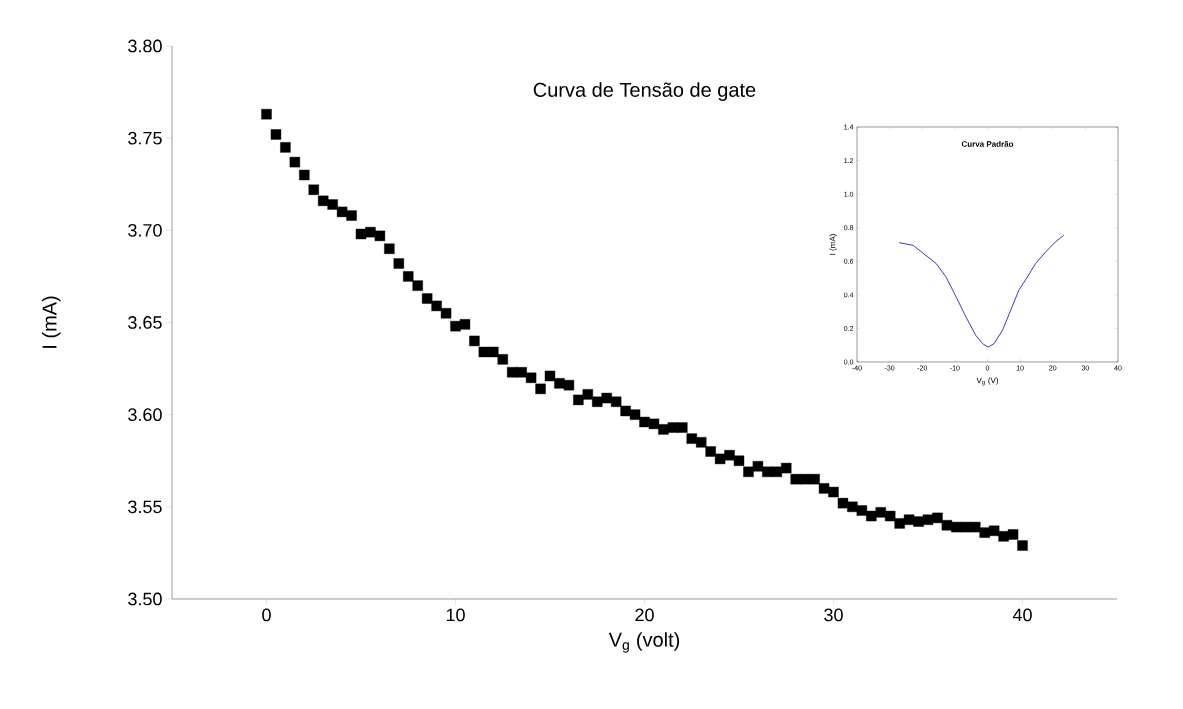  Describe the element at coordinates (987, 143) in the screenshot. I see `text: Curva Padrão` at that location.